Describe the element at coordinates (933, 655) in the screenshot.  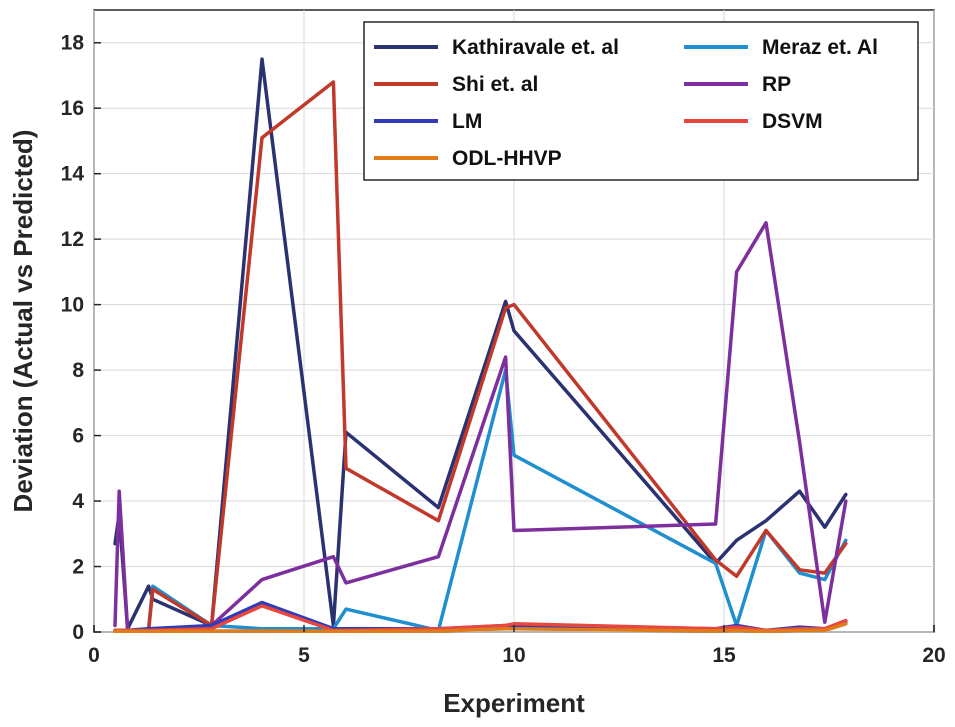
I see `x-tick-label: 20` at that location.